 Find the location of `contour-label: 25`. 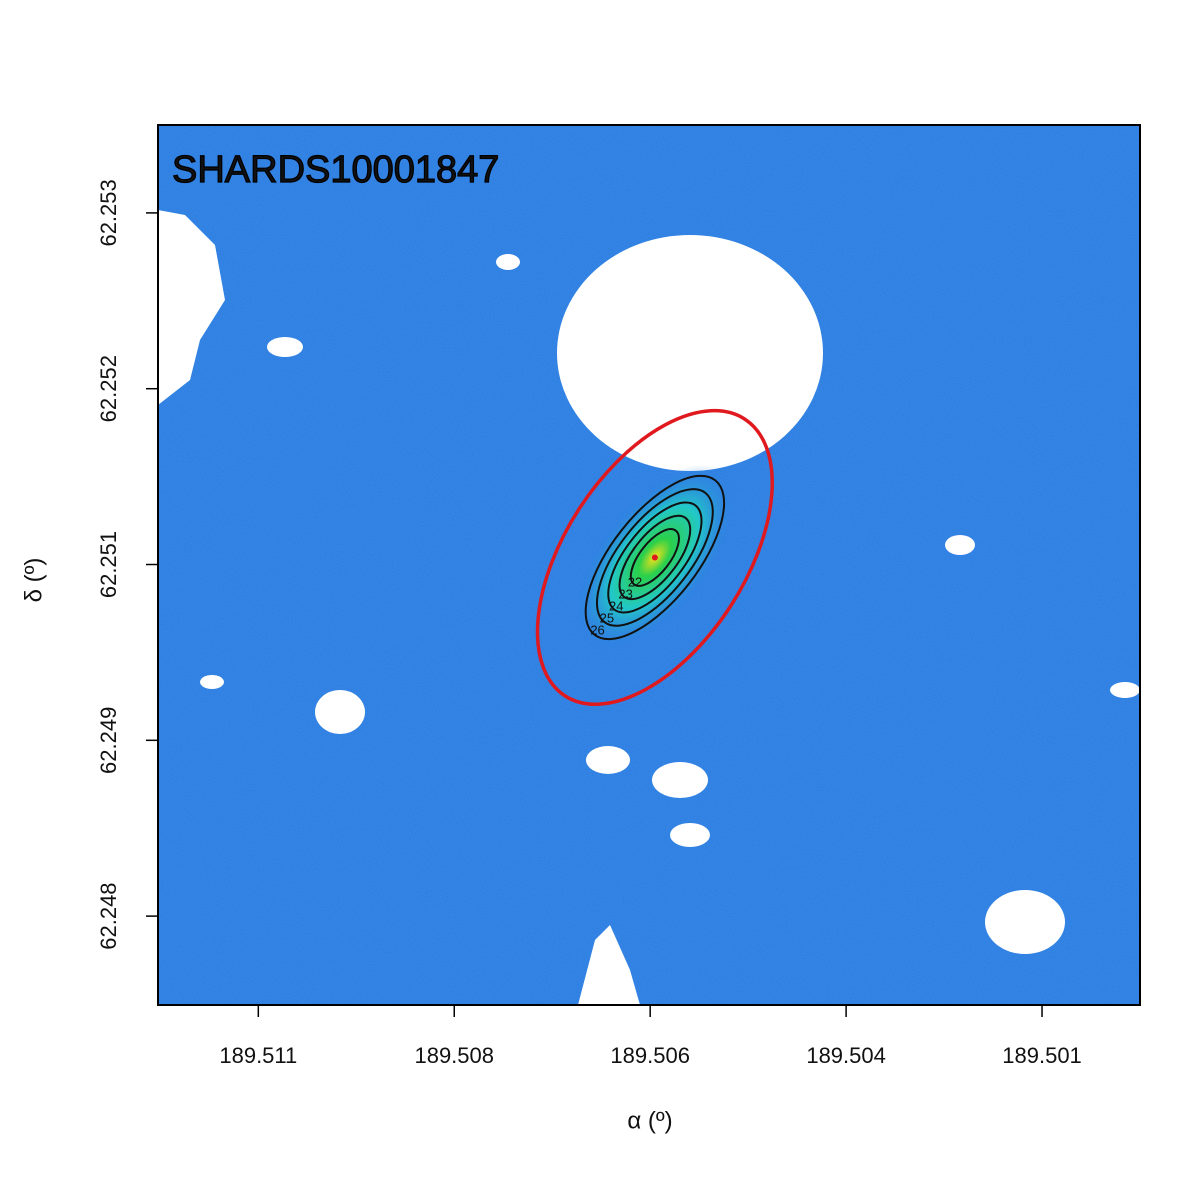

contour-label: 25 is located at coordinates (607, 617).